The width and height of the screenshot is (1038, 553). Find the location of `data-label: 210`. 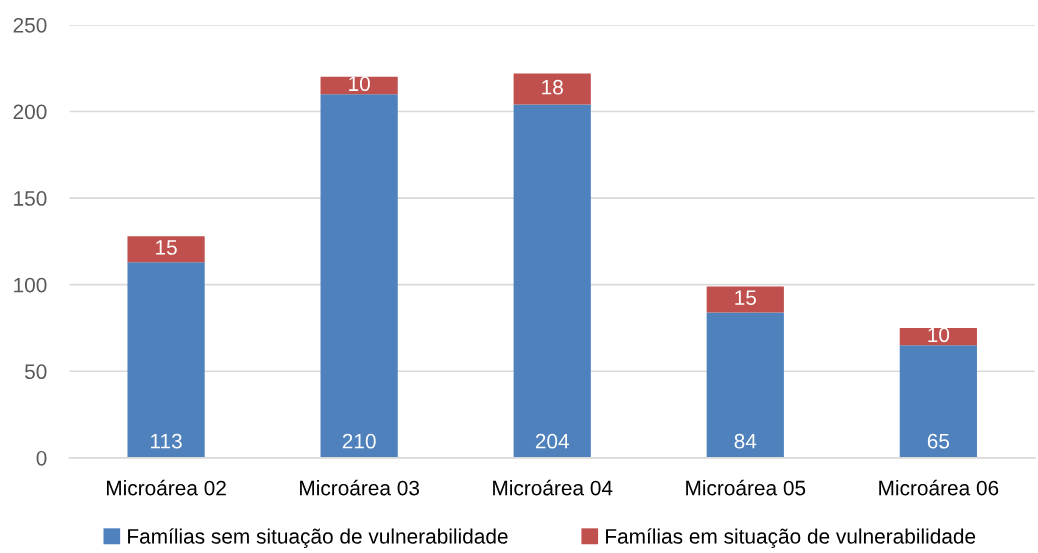

data-label: 210 is located at coordinates (359, 441).